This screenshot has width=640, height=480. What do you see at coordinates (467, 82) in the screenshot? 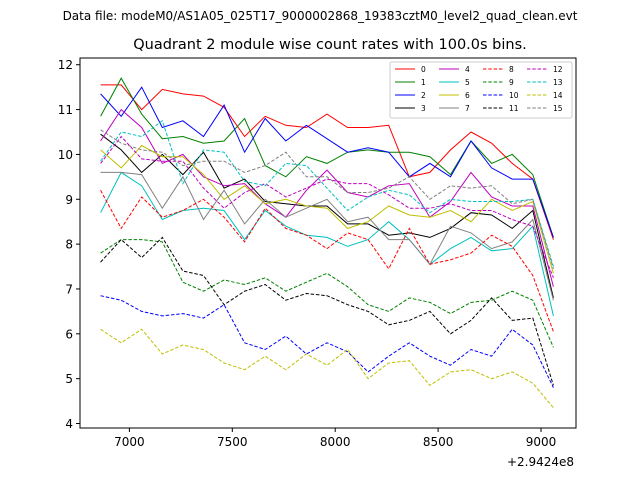
I see `legend-label-5: 5` at bounding box center [467, 82].